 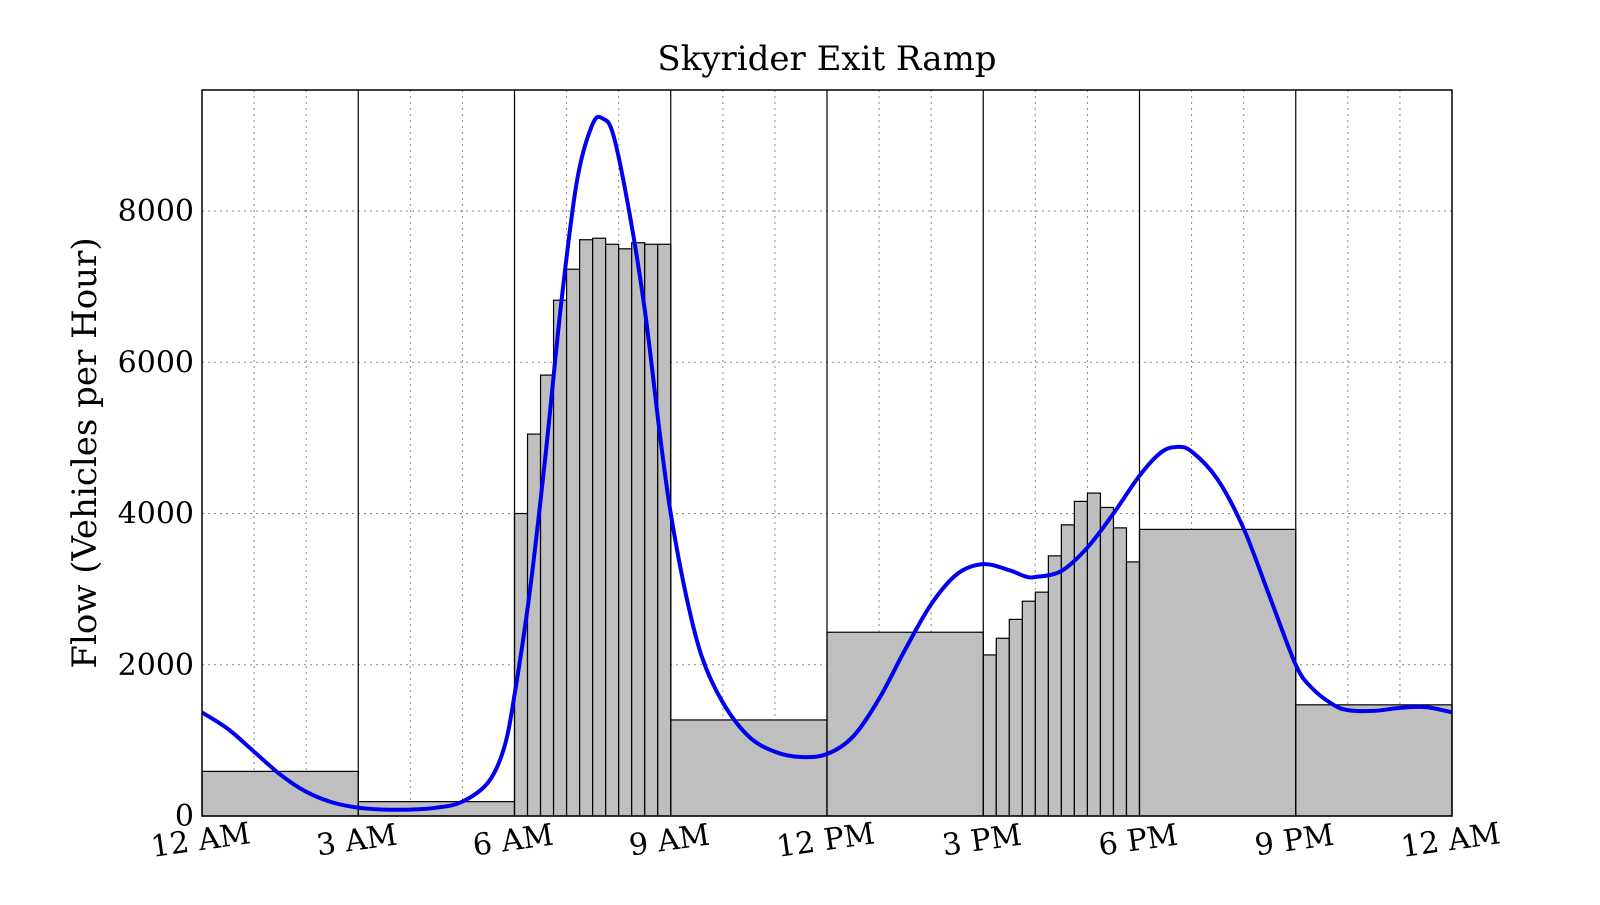 What do you see at coordinates (513, 841) in the screenshot?
I see `x-tick-label: 6 AM` at bounding box center [513, 841].